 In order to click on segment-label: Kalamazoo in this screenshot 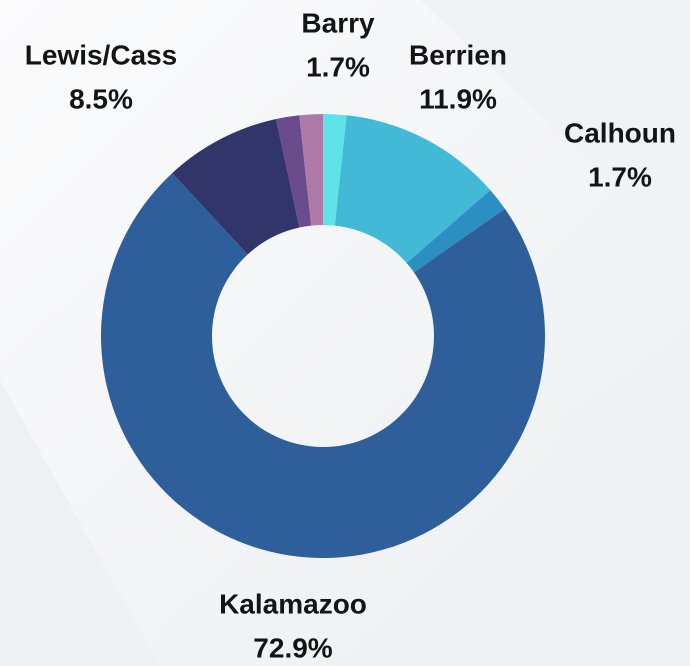, I will do `click(293, 603)`.